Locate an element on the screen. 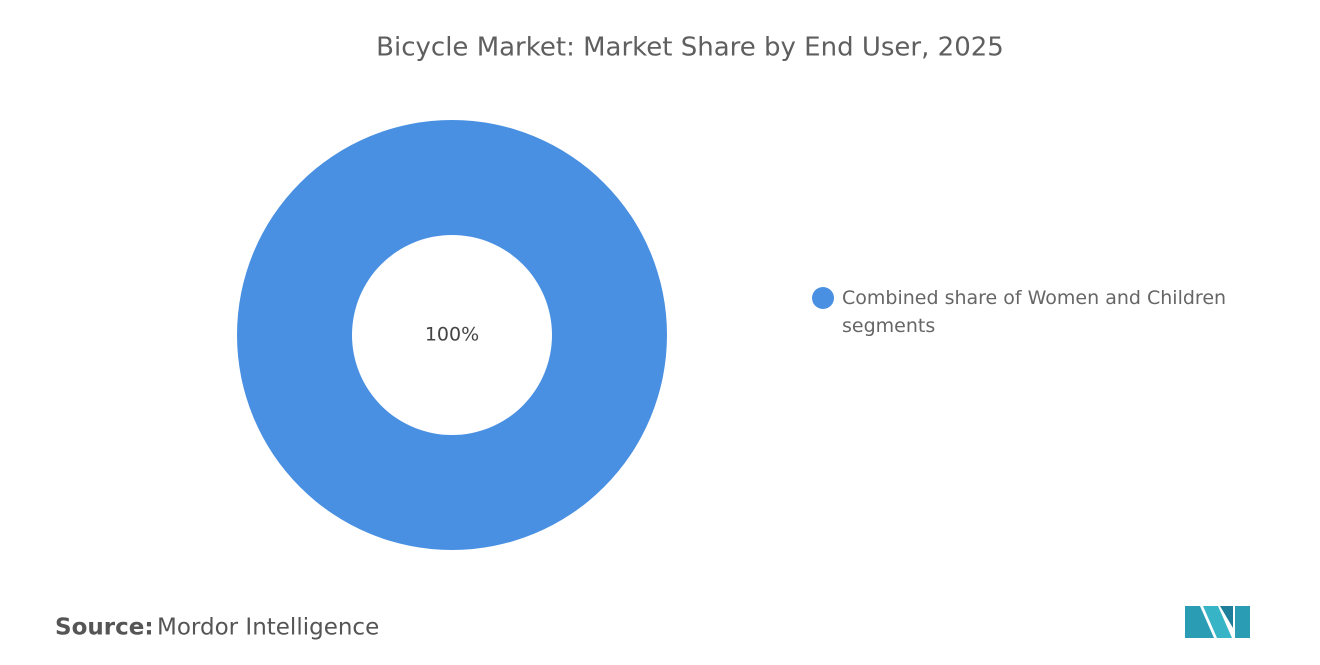  data-label: 100% is located at coordinates (452, 335).